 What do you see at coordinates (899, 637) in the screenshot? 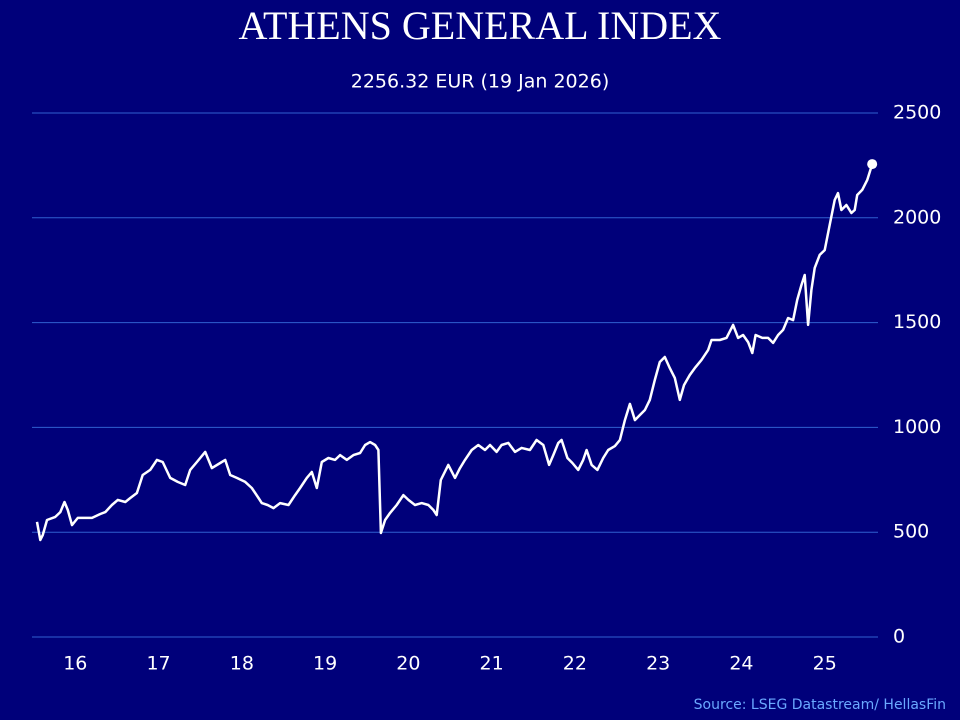
I see `y-tick-label: 0` at bounding box center [899, 637].